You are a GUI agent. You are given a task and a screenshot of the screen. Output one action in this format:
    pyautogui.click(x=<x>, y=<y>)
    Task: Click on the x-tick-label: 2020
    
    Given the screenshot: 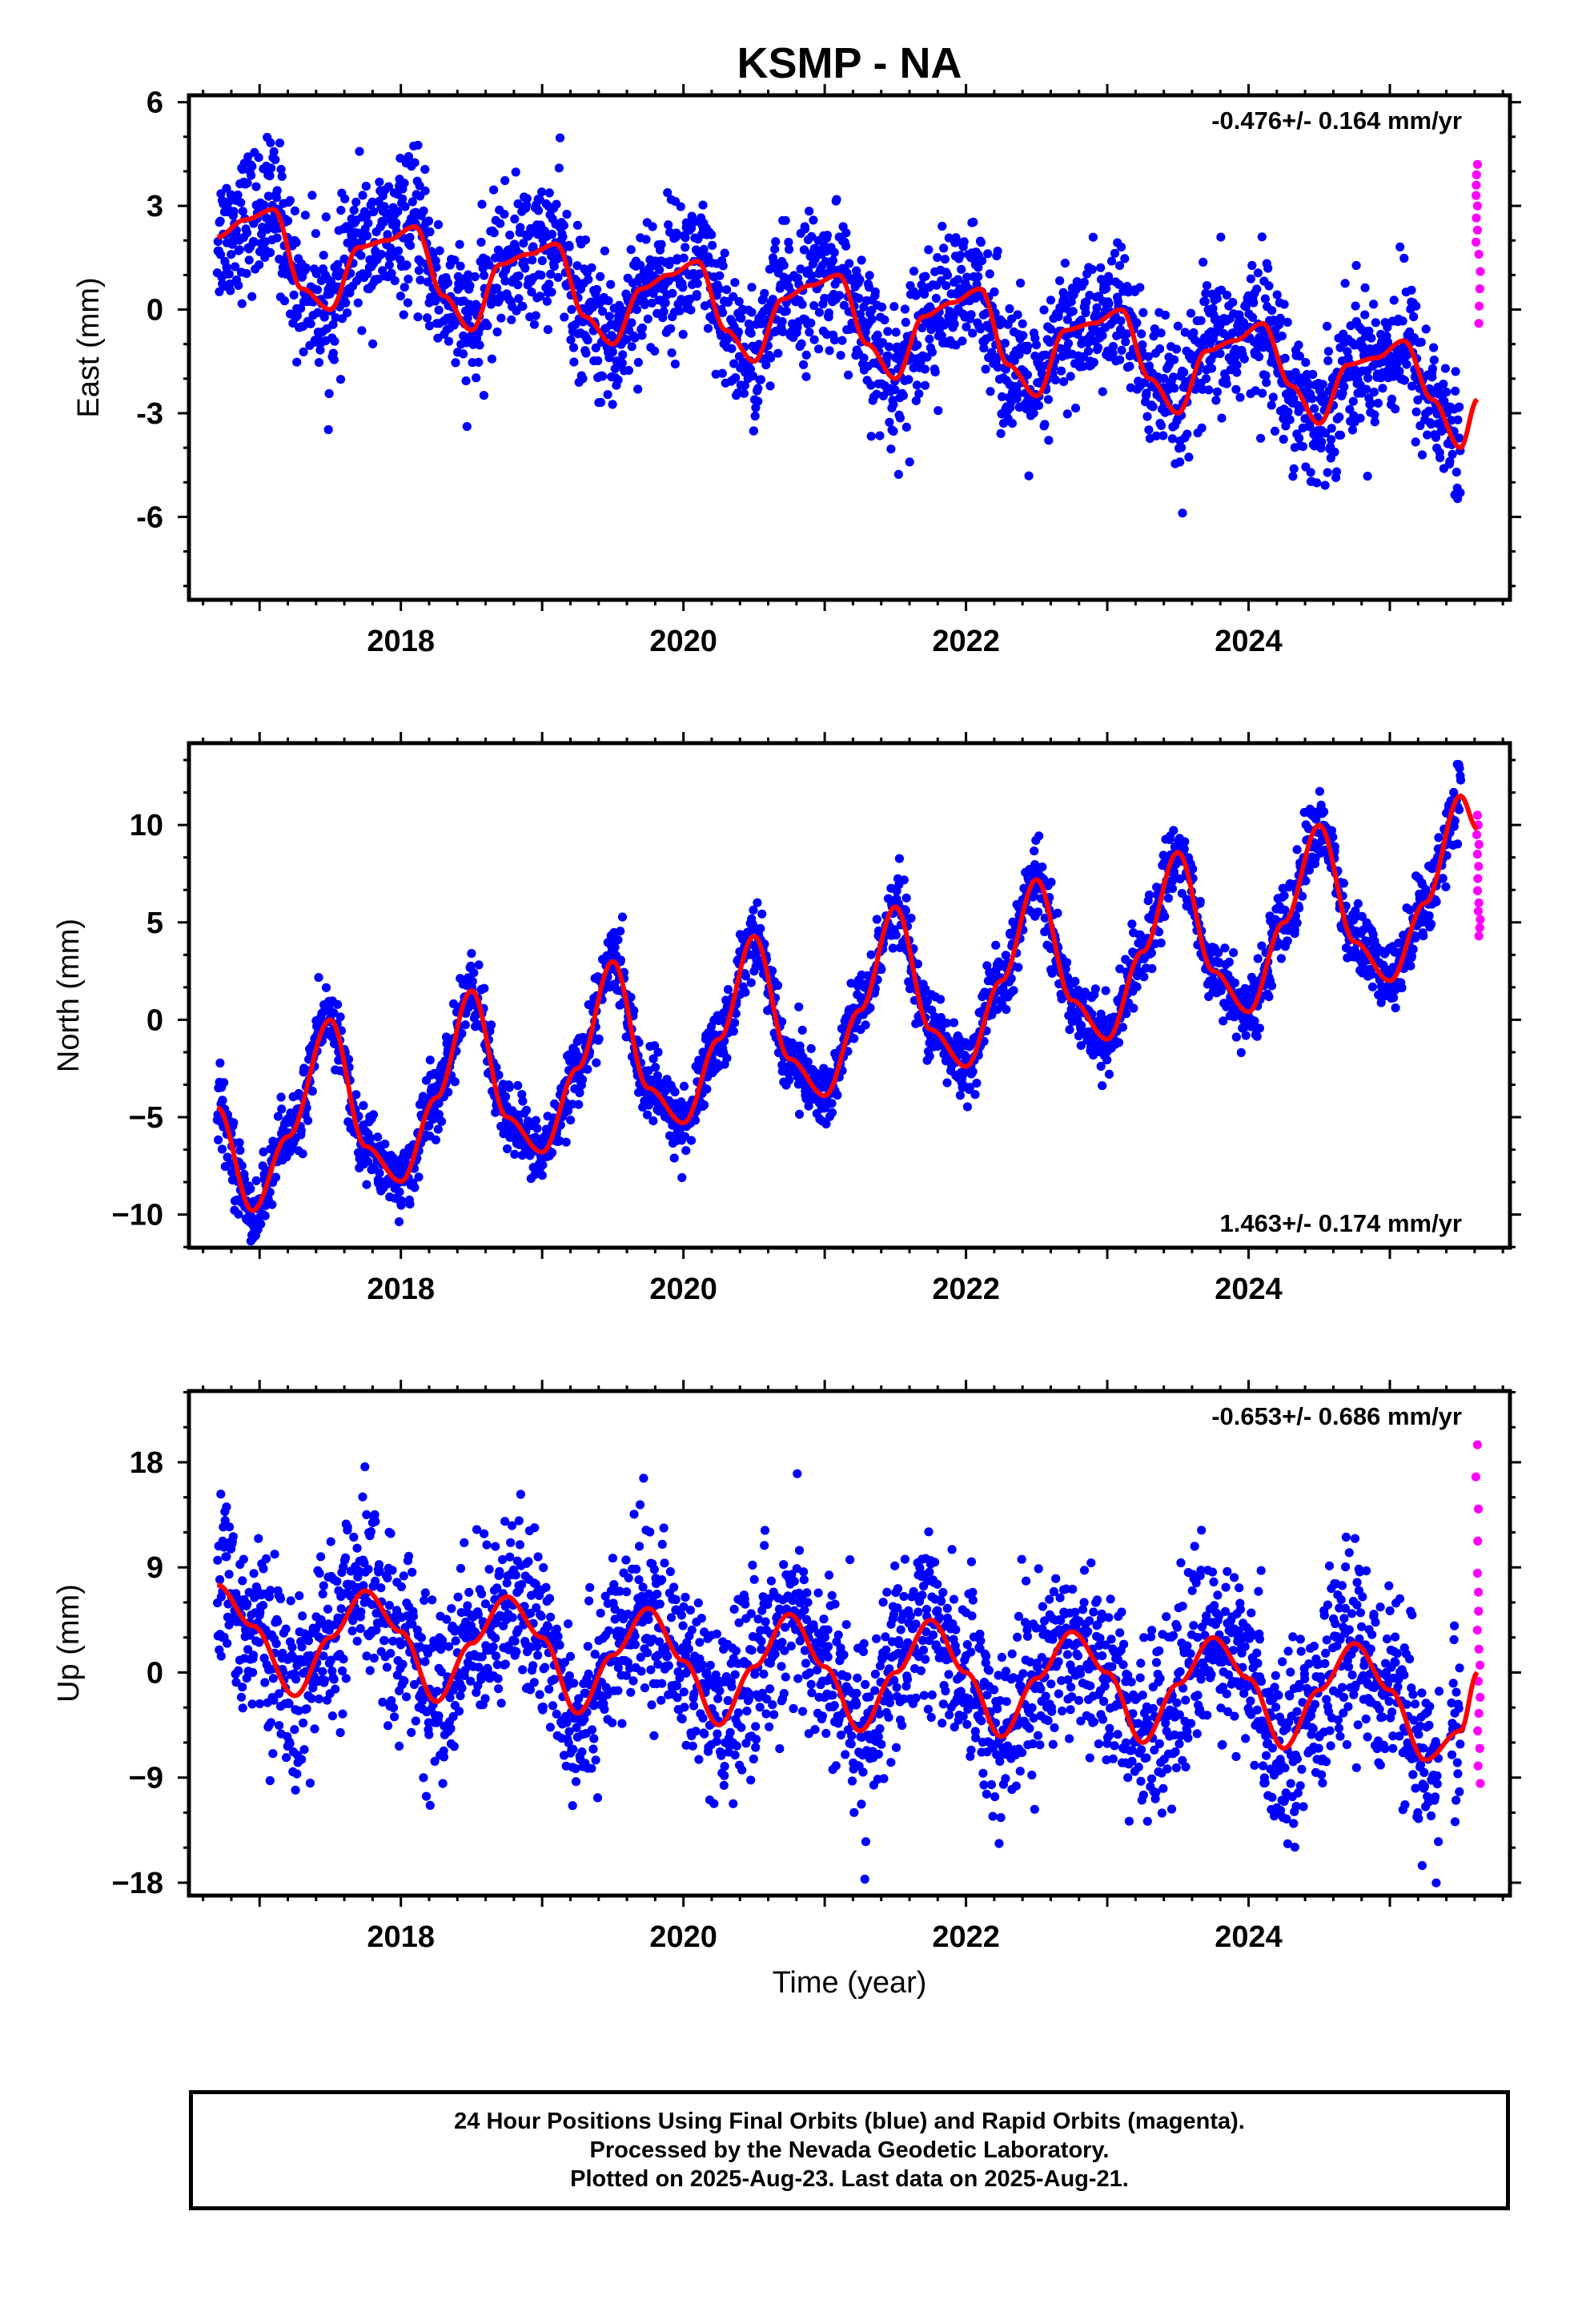 What is the action you would take?
    pyautogui.click(x=683, y=641)
    